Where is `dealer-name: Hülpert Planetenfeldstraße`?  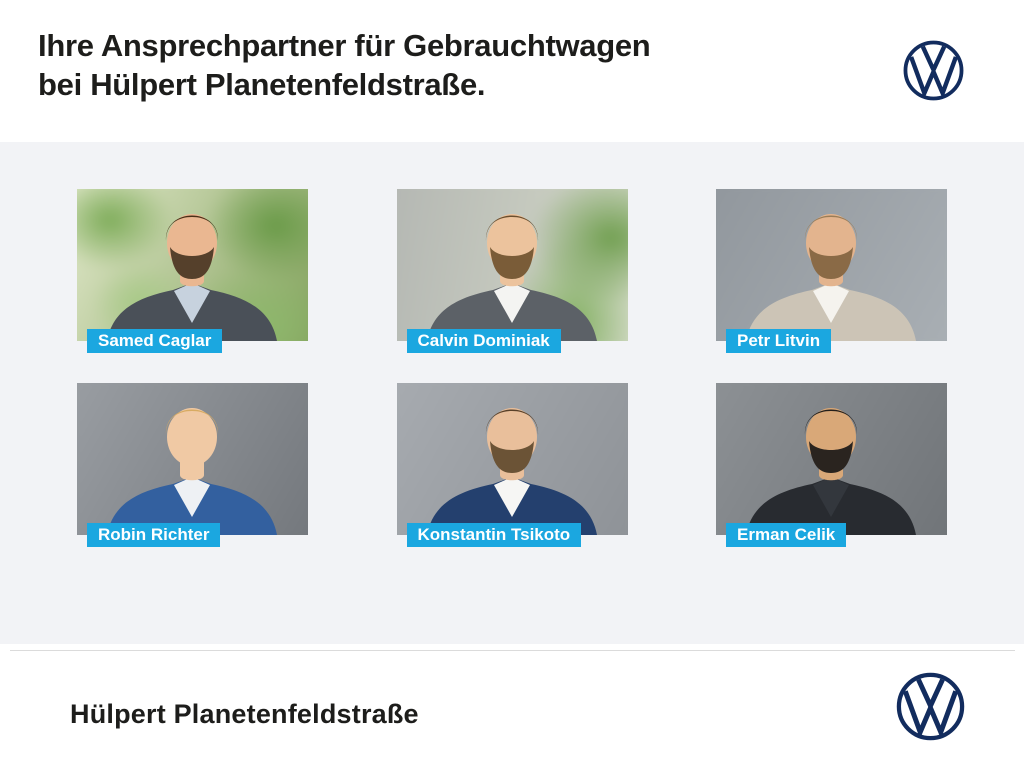
dealer-name: Hülpert Planetenfeldstraße is located at coordinates (244, 714).